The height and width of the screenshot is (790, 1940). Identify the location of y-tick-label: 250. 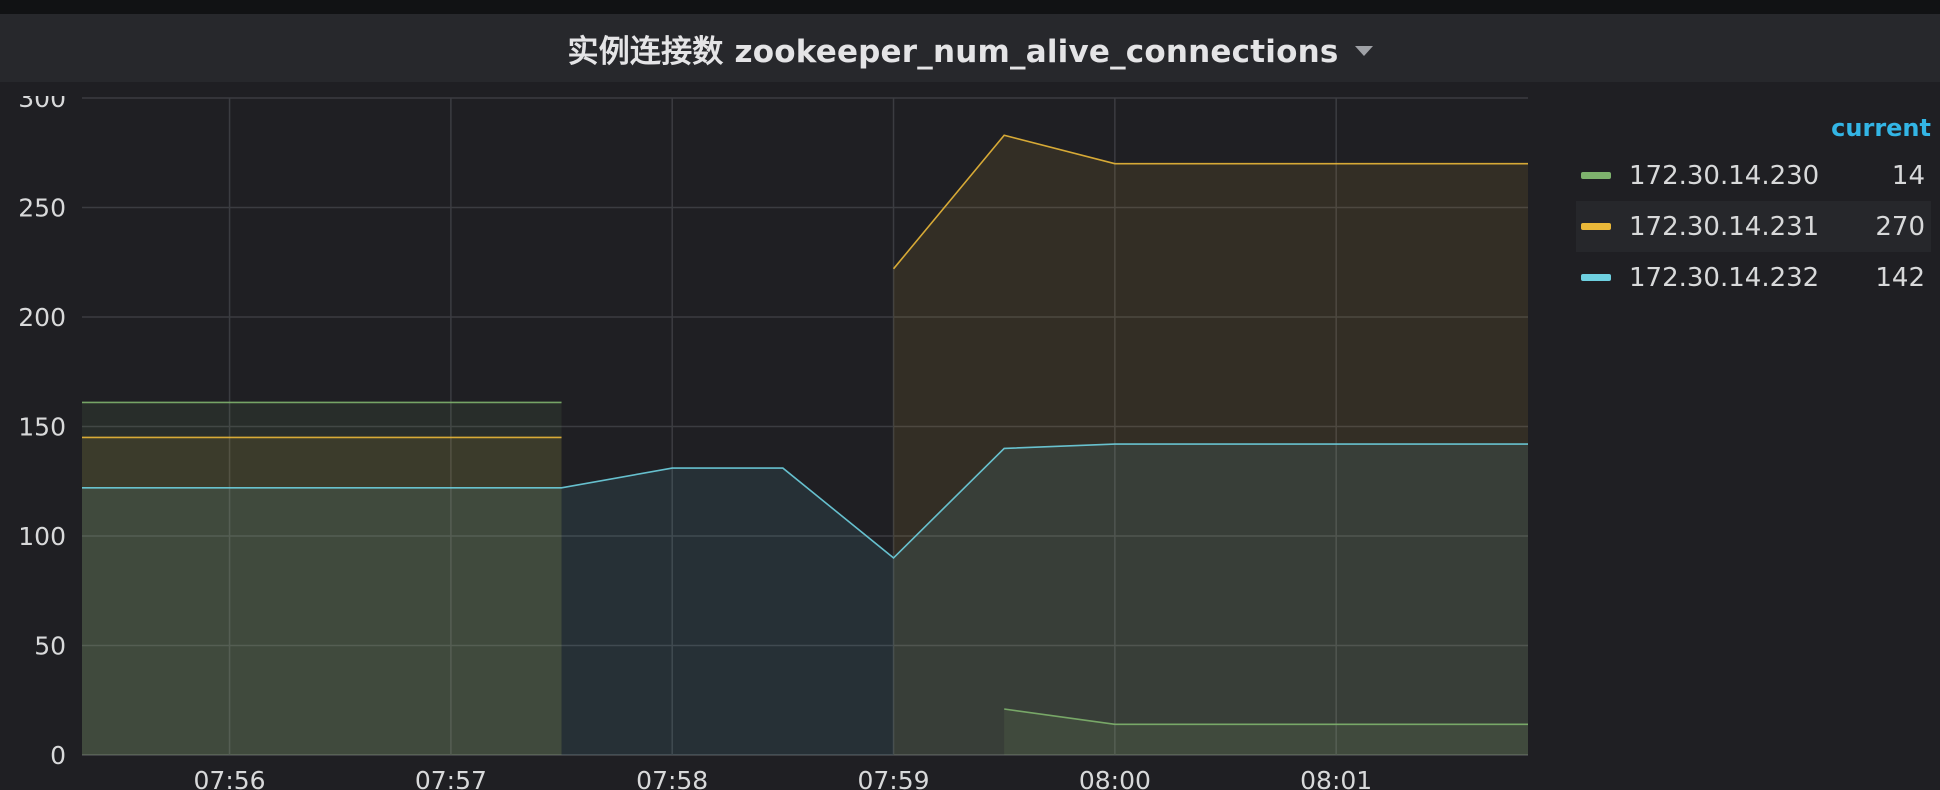
(42, 208).